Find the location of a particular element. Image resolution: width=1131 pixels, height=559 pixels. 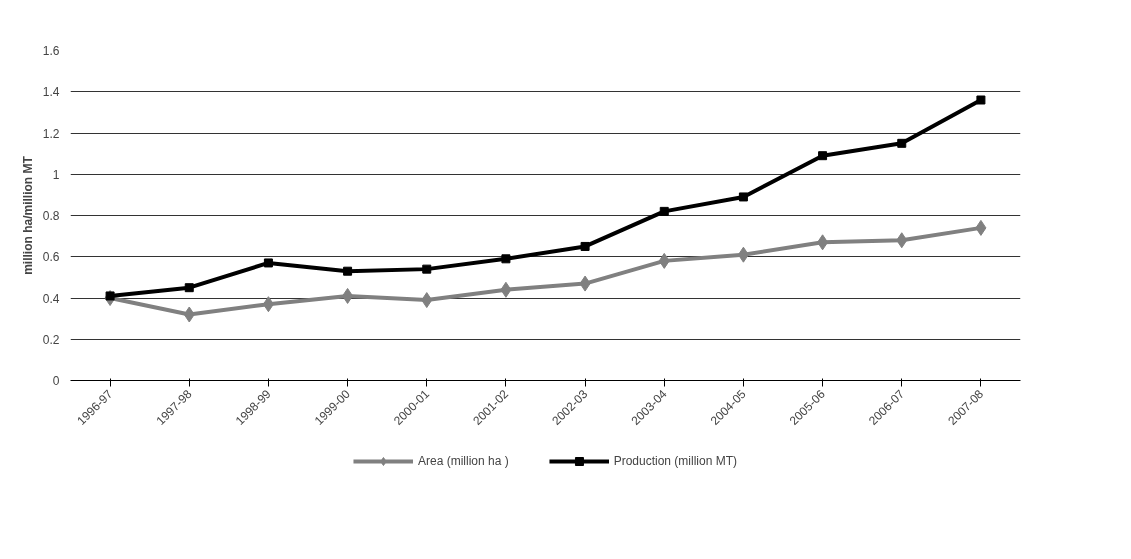

legend-label: Area (million ha ) is located at coordinates (463, 461).